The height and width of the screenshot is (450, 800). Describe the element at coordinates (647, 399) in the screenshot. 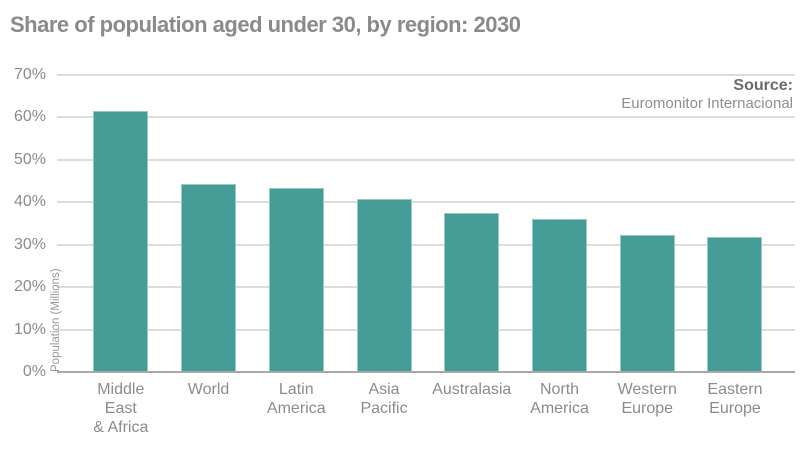

I see `x-label-western-europe: Western Europe` at that location.